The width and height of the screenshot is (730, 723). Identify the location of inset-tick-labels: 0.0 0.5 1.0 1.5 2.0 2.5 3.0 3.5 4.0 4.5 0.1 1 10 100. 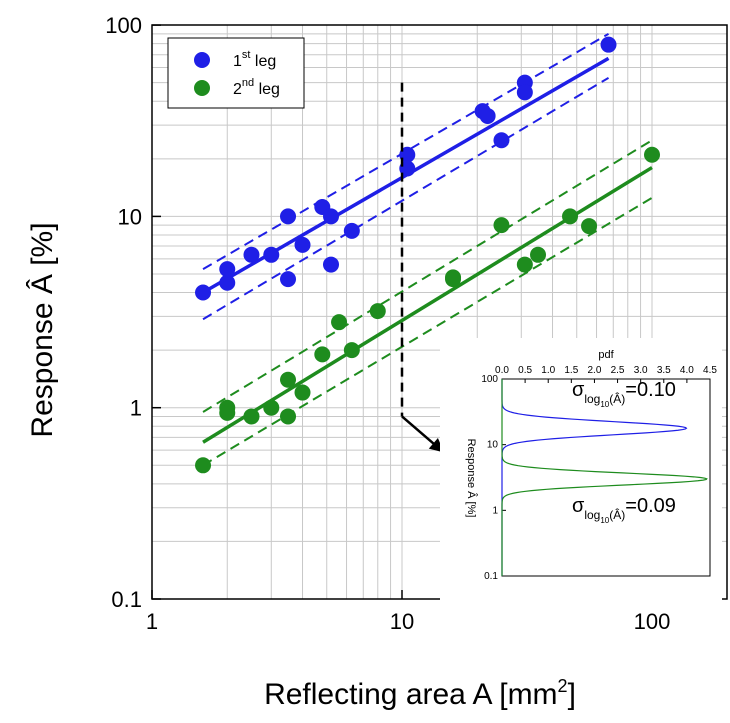
(599, 473).